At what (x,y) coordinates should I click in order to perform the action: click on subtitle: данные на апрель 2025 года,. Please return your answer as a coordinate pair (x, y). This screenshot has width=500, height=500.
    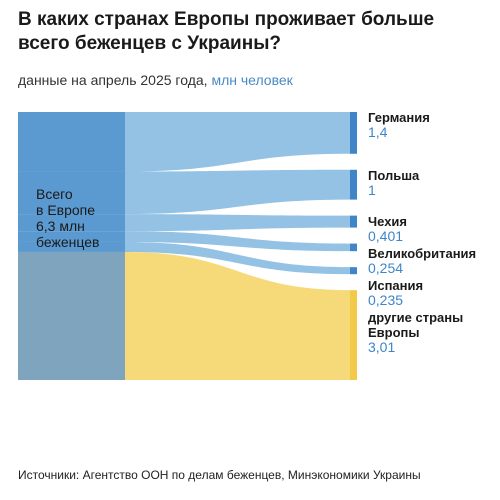
    Looking at the image, I should click on (113, 80).